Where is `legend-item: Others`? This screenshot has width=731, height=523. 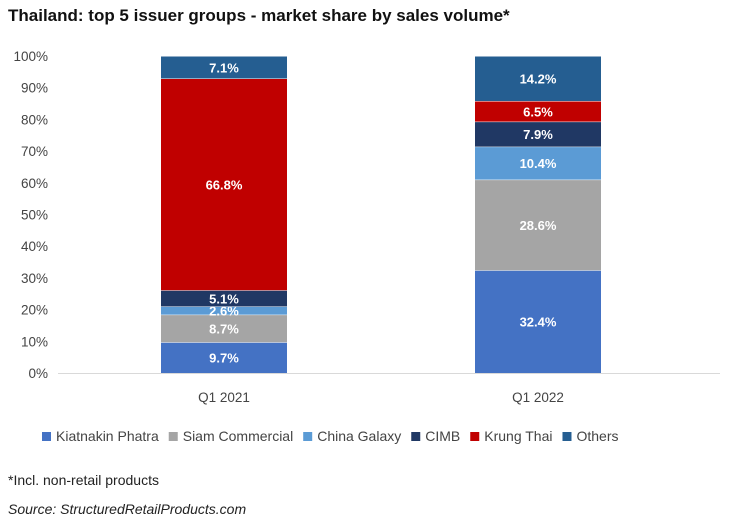
legend-item: Others is located at coordinates (590, 436).